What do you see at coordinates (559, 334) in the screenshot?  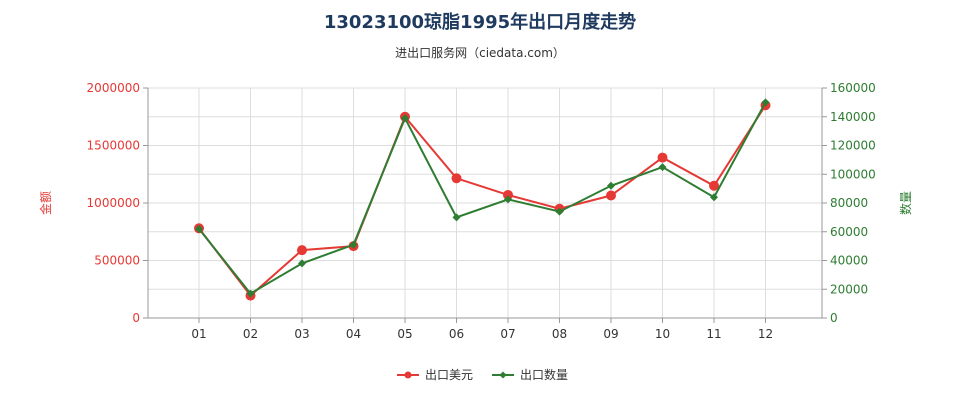 I see `x-axis-tick-label: 08` at bounding box center [559, 334].